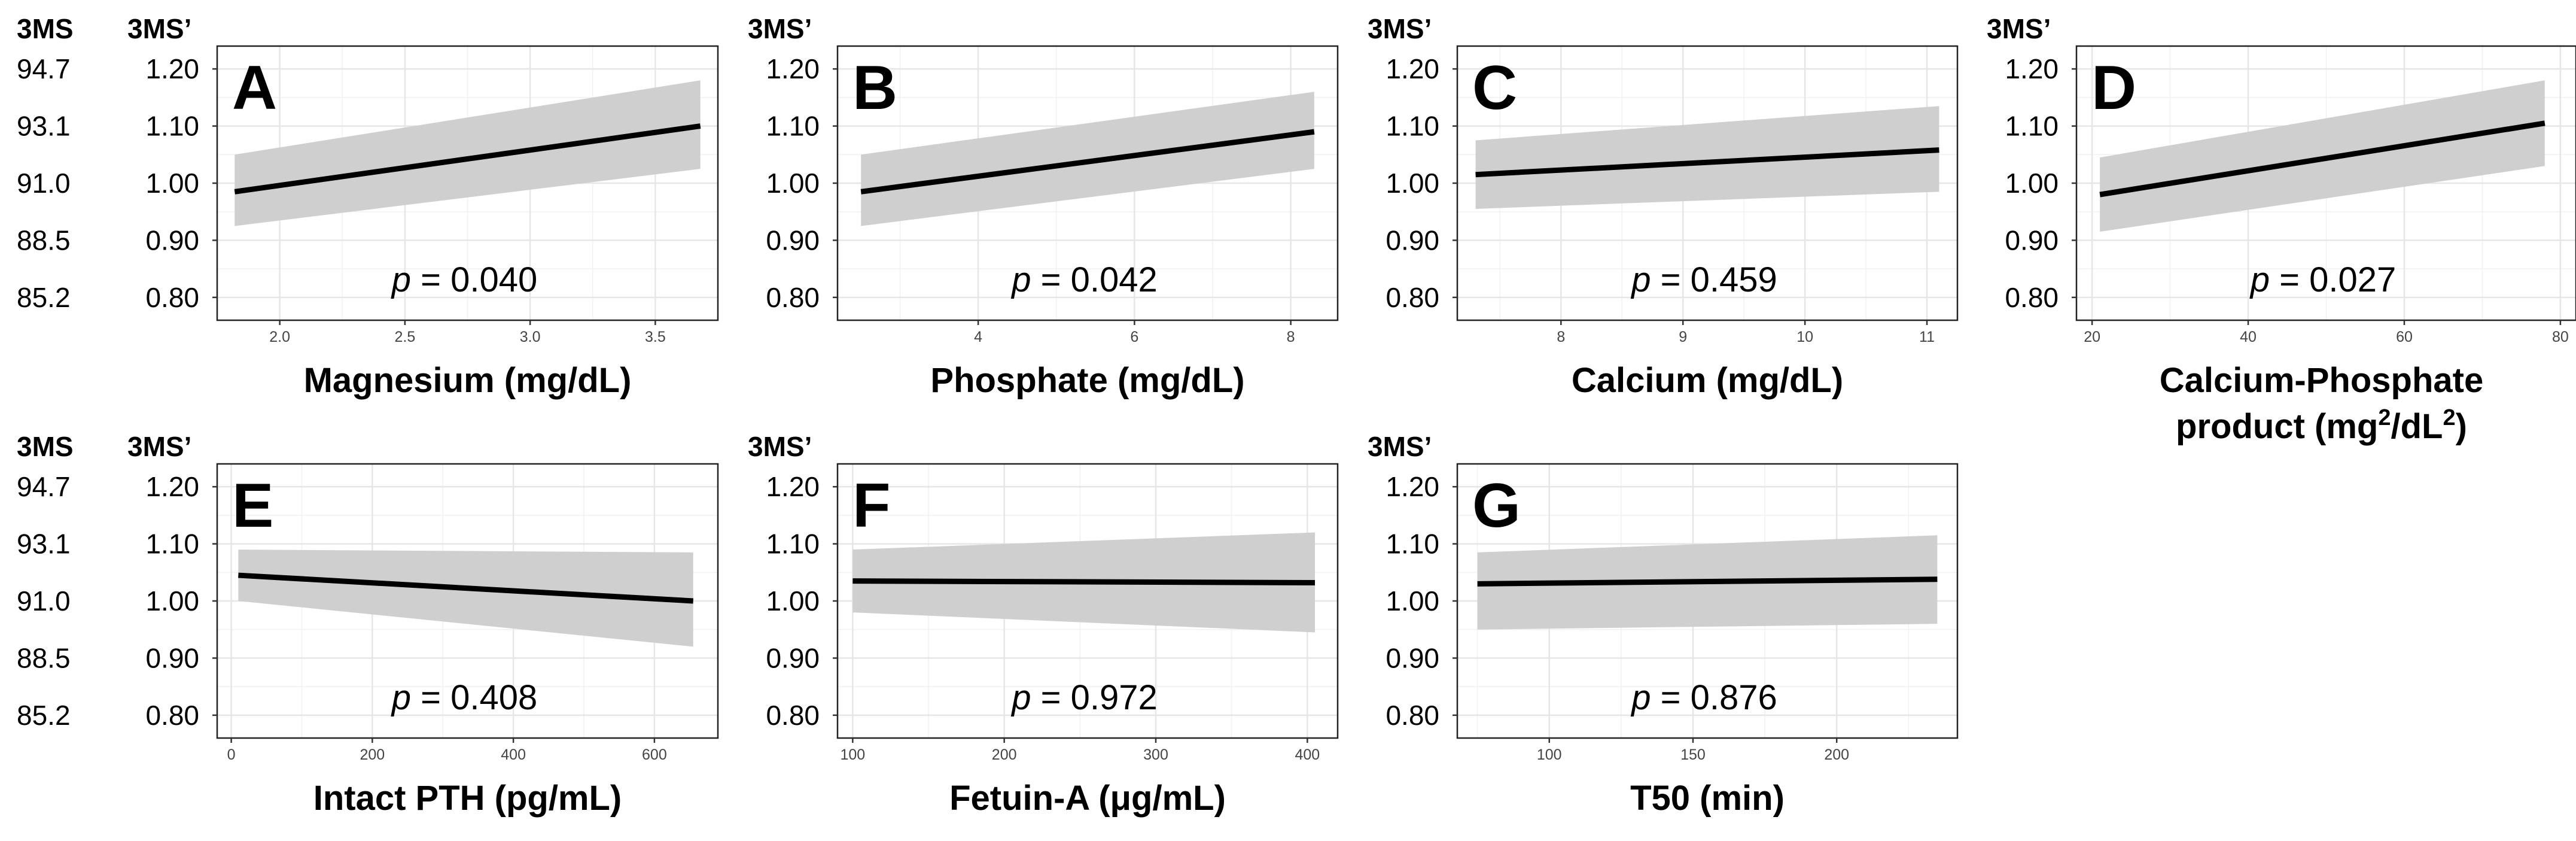 This screenshot has height=841, width=2576. I want to click on x-tick-label: 150, so click(1693, 755).